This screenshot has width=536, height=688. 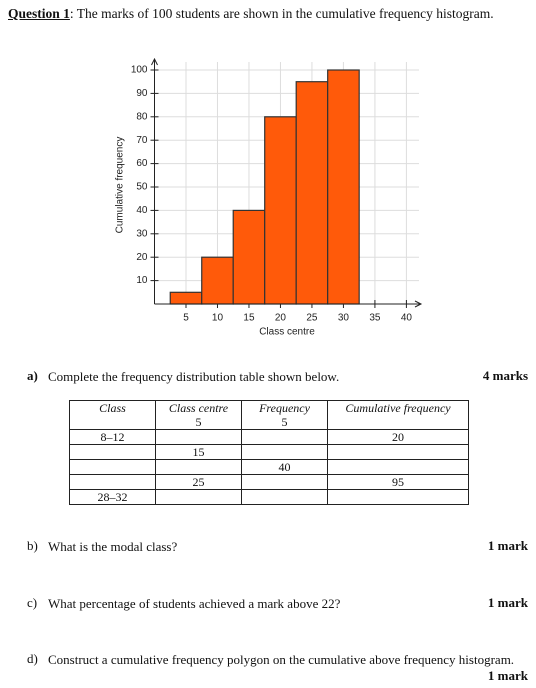 I want to click on table-cell: 40, so click(x=284, y=467).